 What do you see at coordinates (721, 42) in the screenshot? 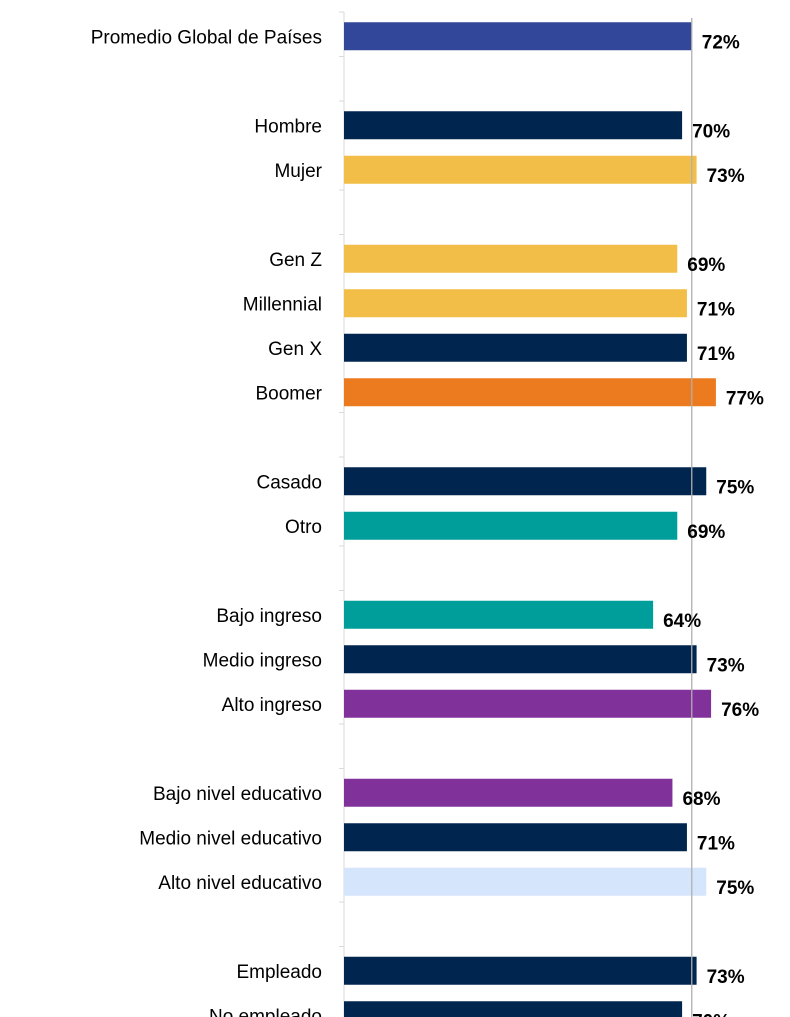
I see `data-label: 72%` at bounding box center [721, 42].